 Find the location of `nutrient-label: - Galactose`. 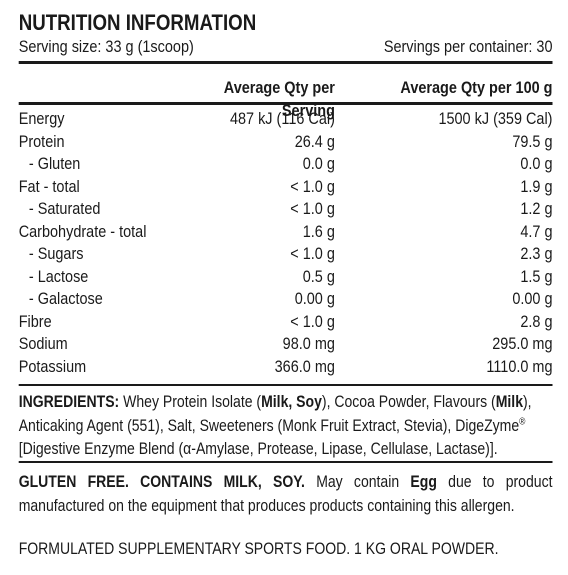

nutrient-label: - Galactose is located at coordinates (65, 298).